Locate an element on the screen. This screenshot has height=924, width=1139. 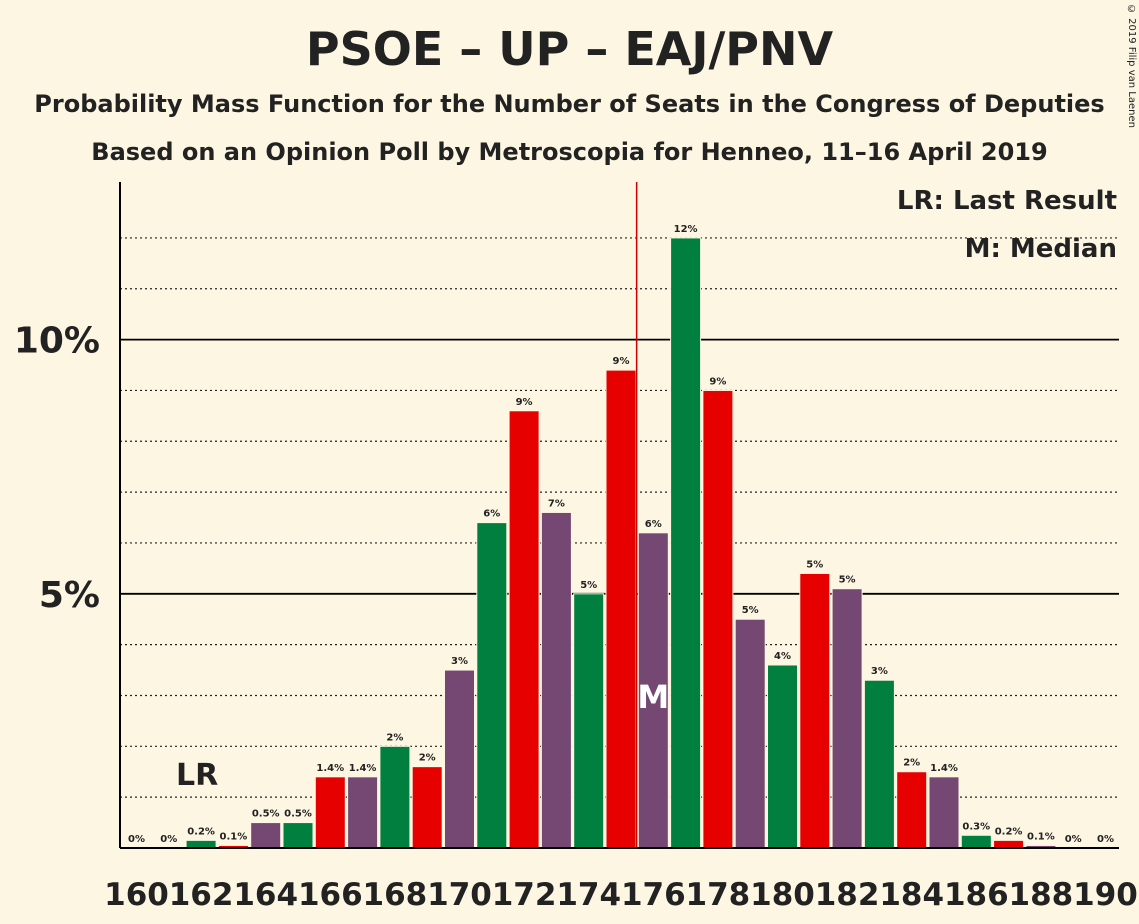
x-tick-label-178: 178 is located at coordinates (718, 895).